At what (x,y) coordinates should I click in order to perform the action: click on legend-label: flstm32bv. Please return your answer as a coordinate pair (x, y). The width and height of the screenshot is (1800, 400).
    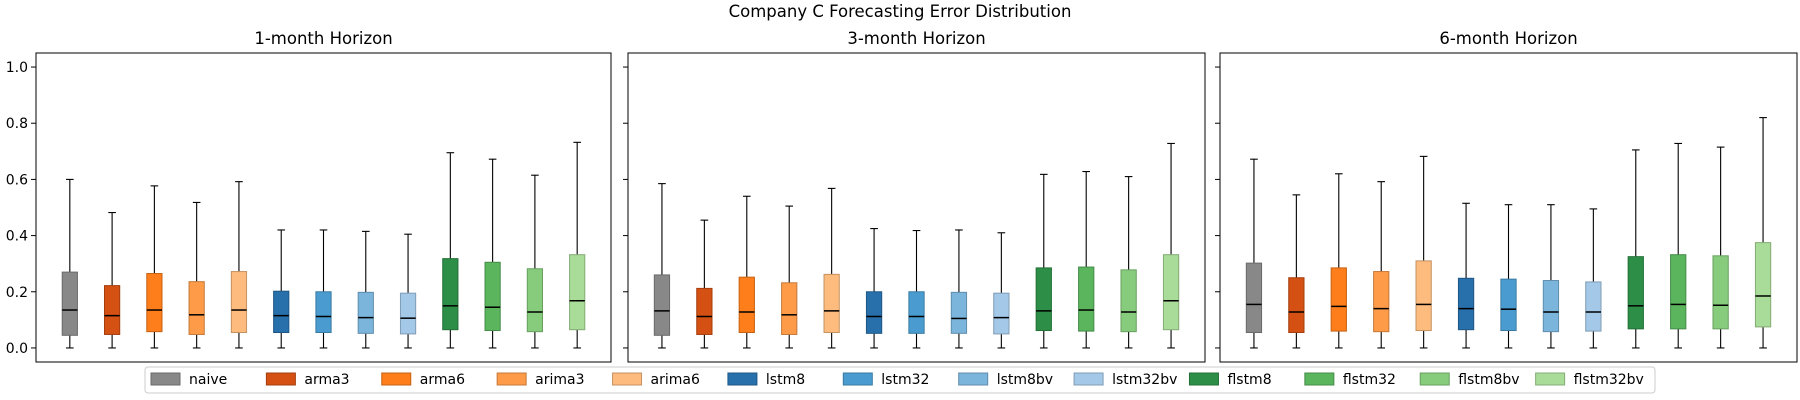
    Looking at the image, I should click on (1609, 380).